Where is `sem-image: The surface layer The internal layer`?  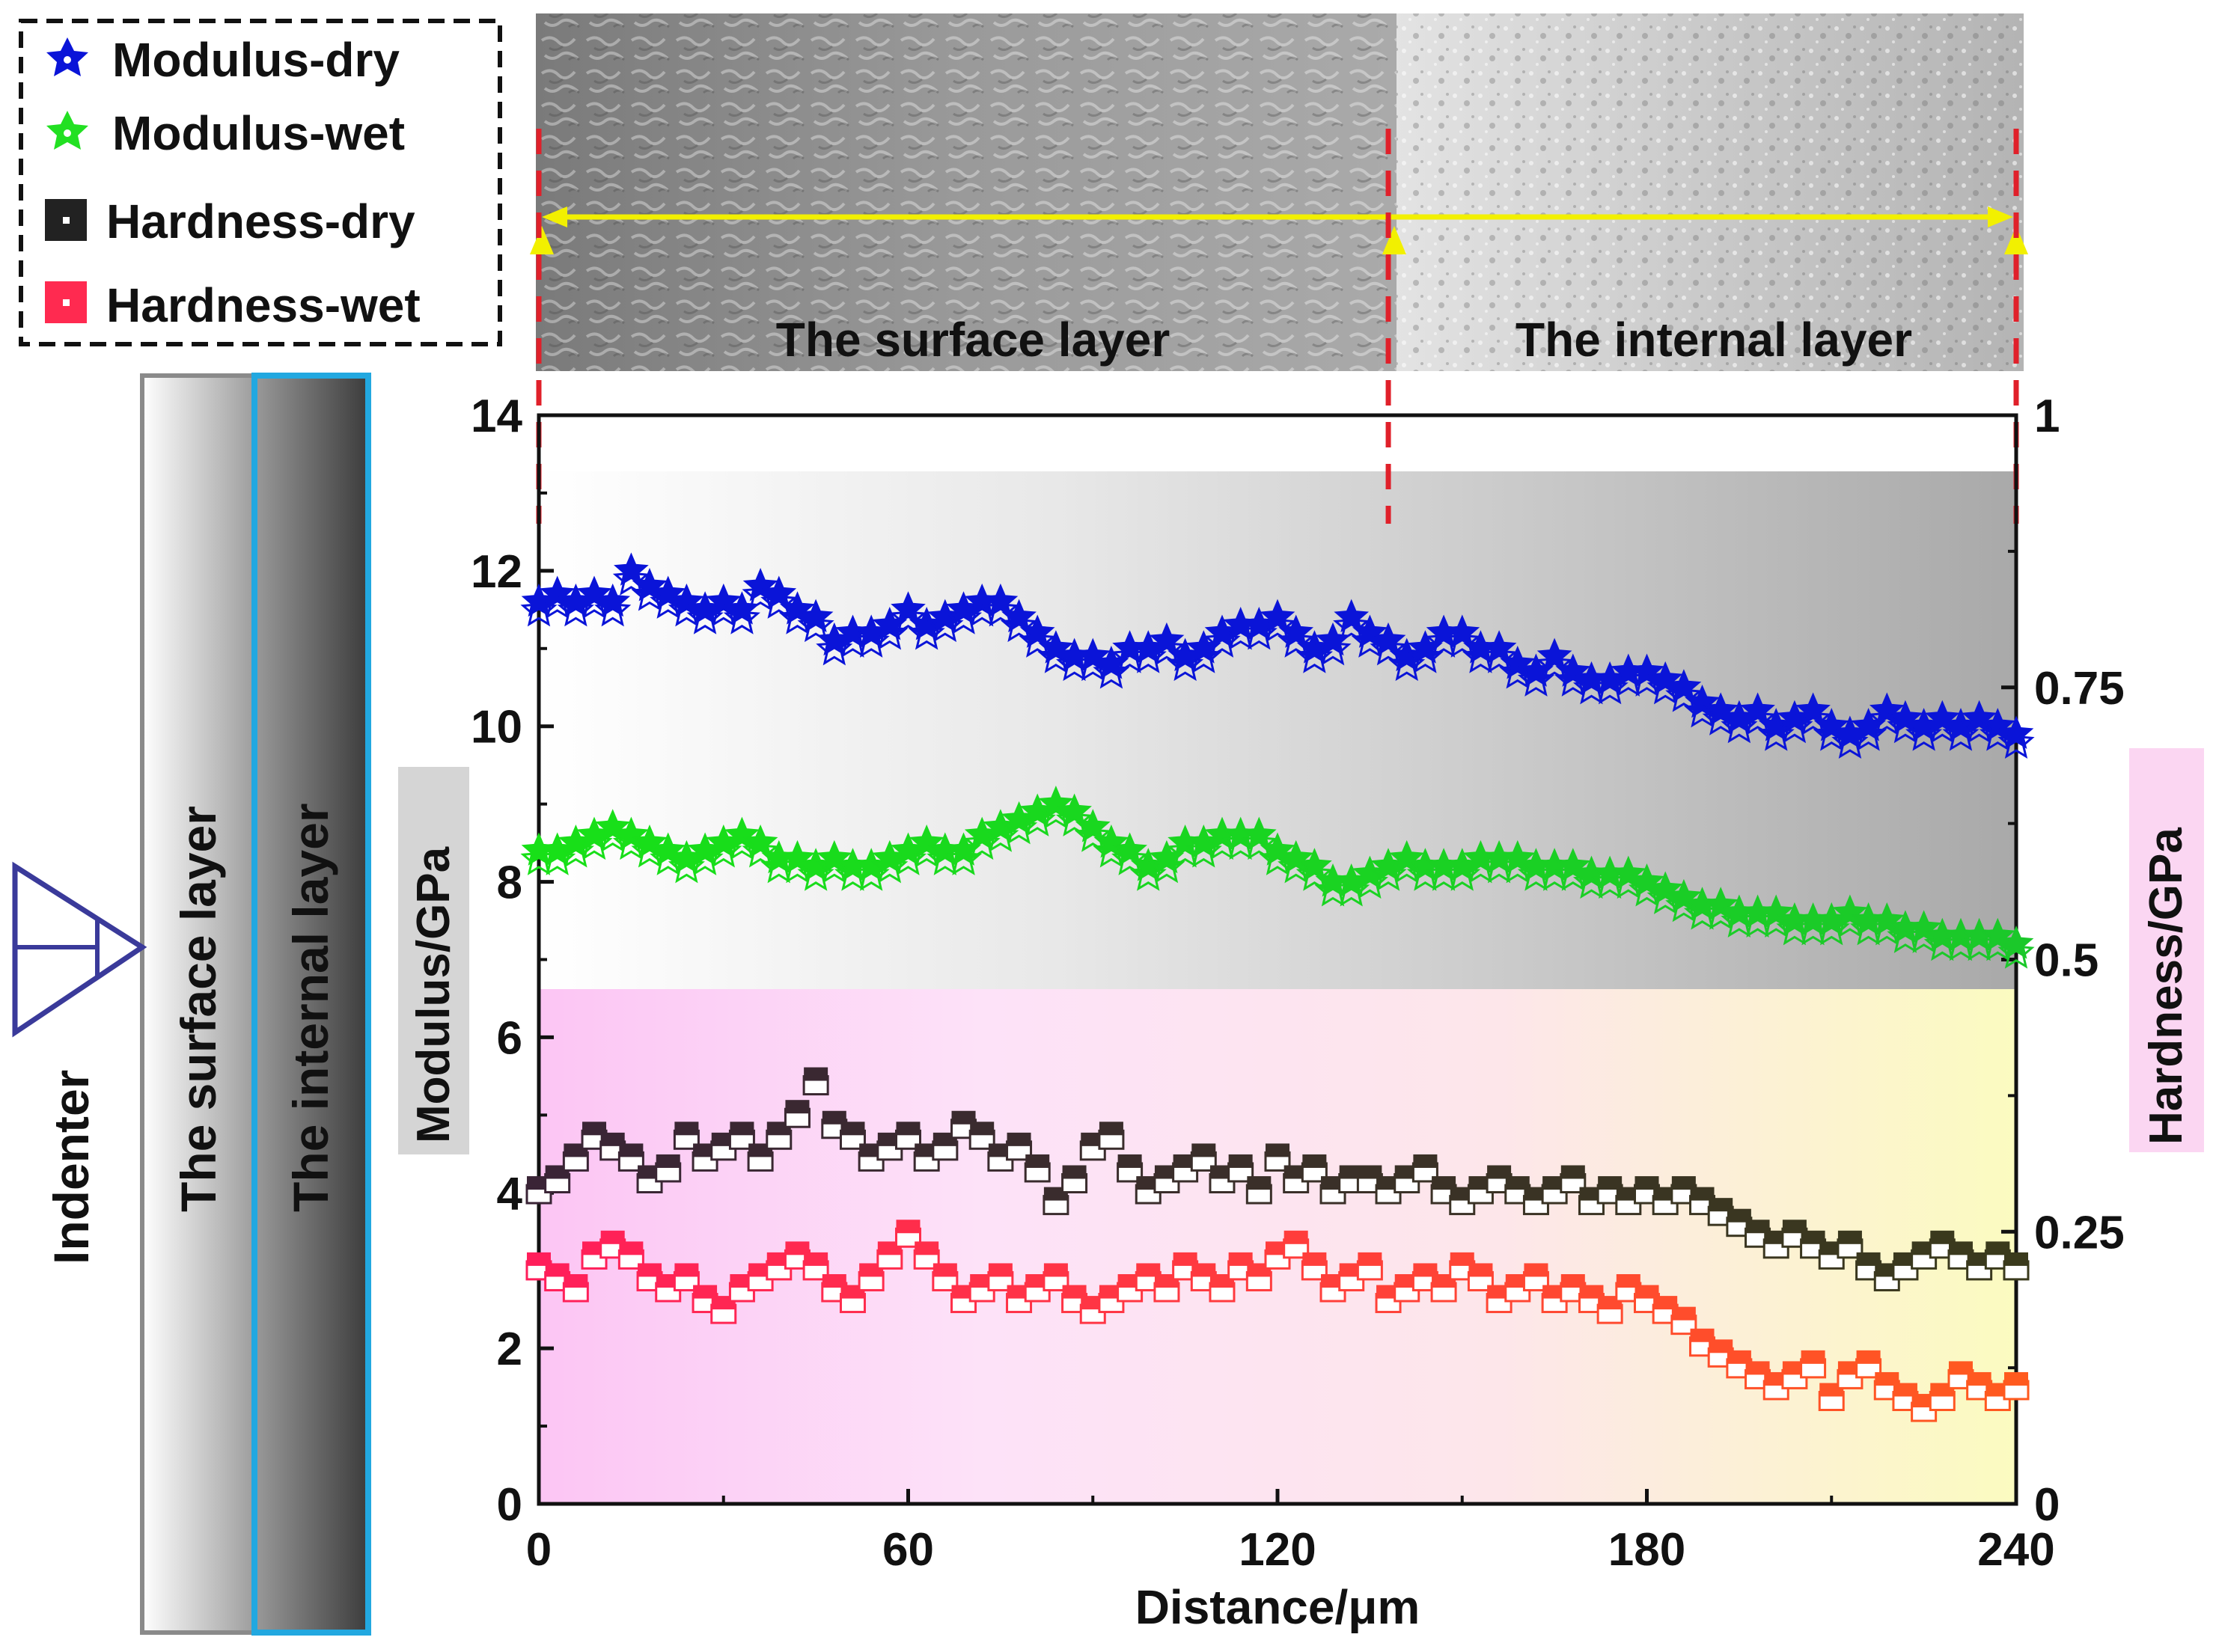 sem-image: The surface layer The internal layer is located at coordinates (1279, 192).